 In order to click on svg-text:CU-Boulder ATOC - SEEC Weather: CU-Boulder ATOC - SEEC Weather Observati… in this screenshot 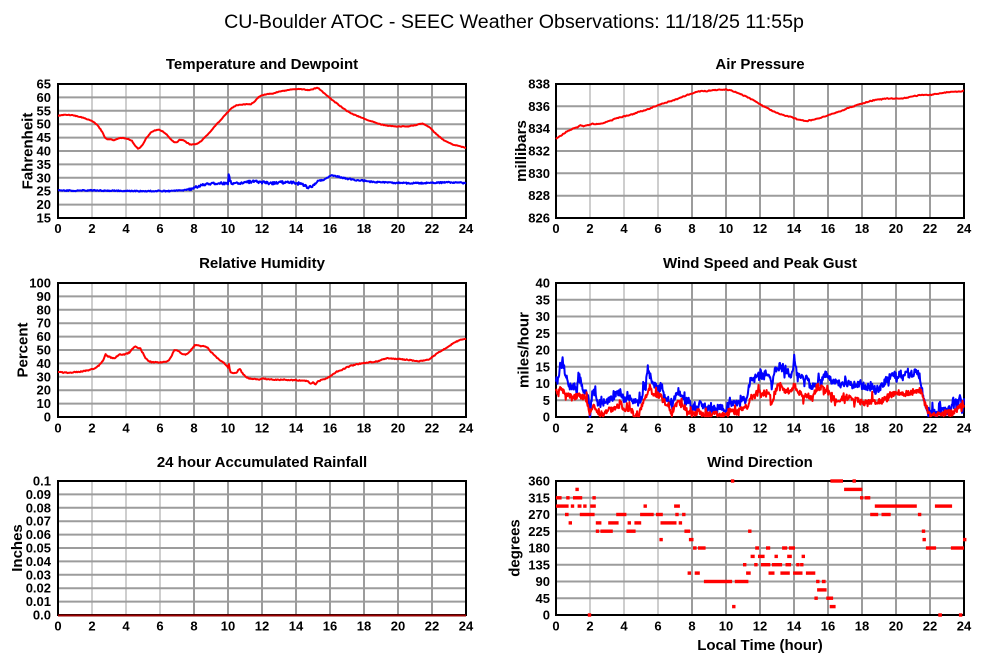, I will do `click(514, 22)`.